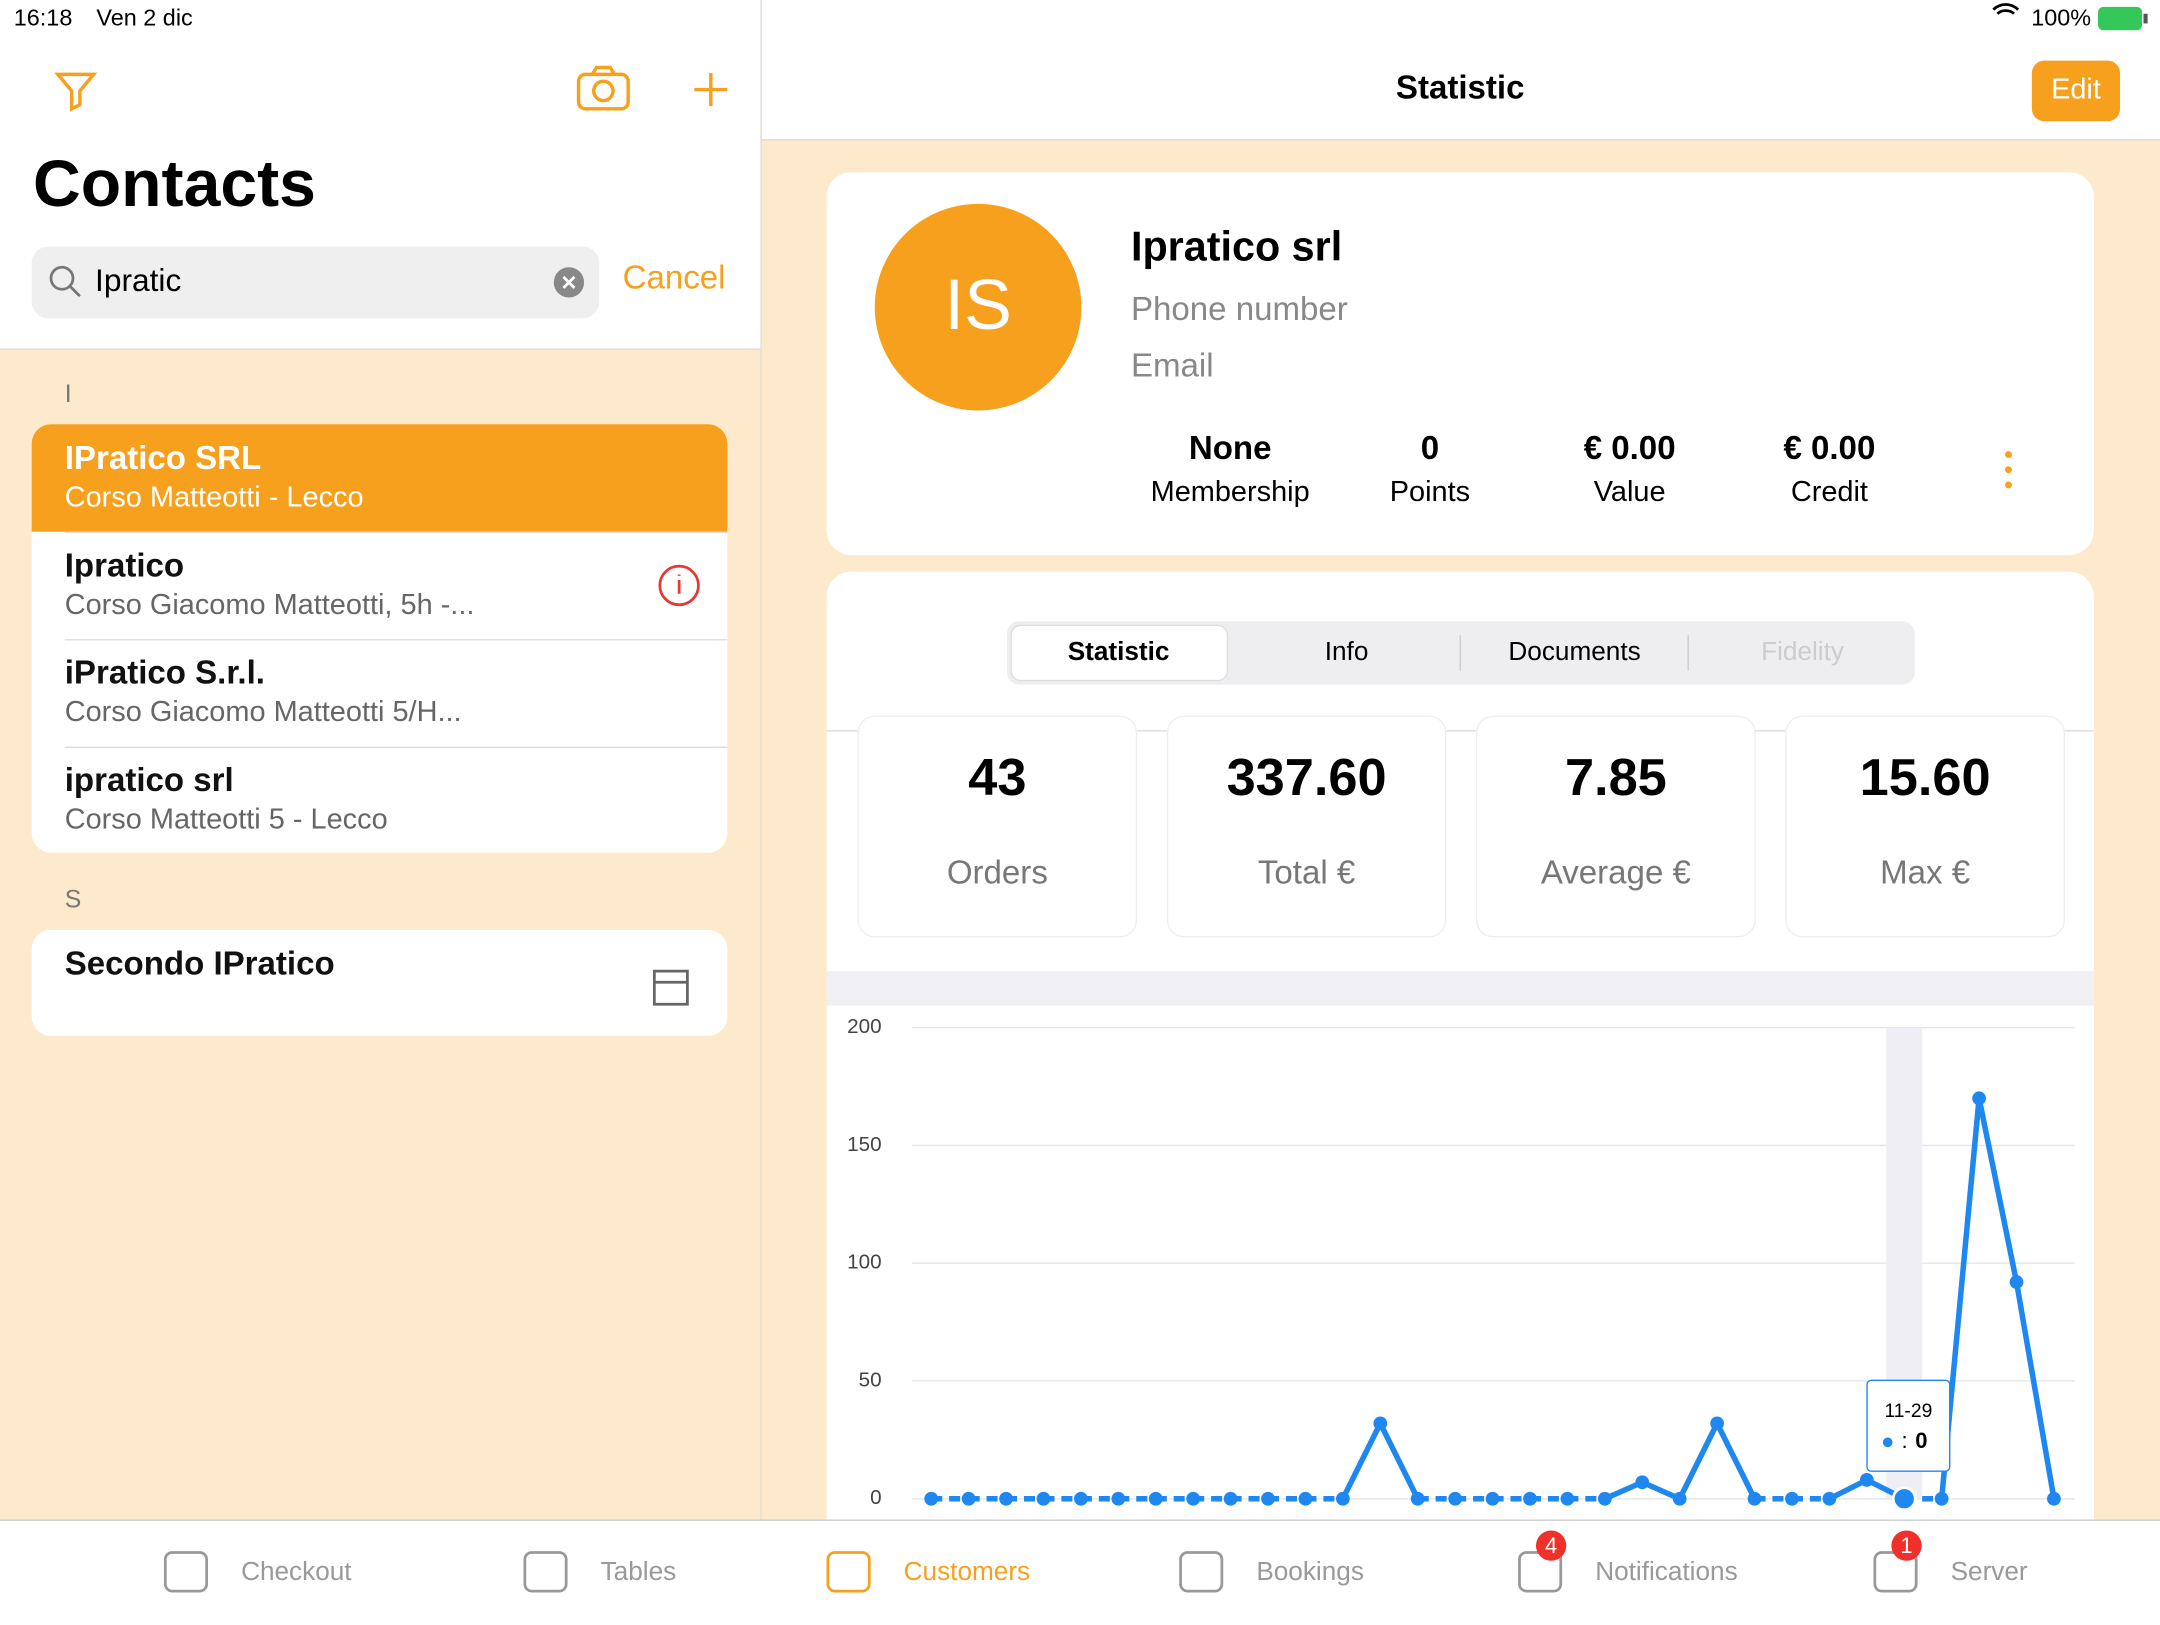 The width and height of the screenshot is (2160, 1625). Describe the element at coordinates (1306, 872) in the screenshot. I see `stat-label: Total €` at that location.